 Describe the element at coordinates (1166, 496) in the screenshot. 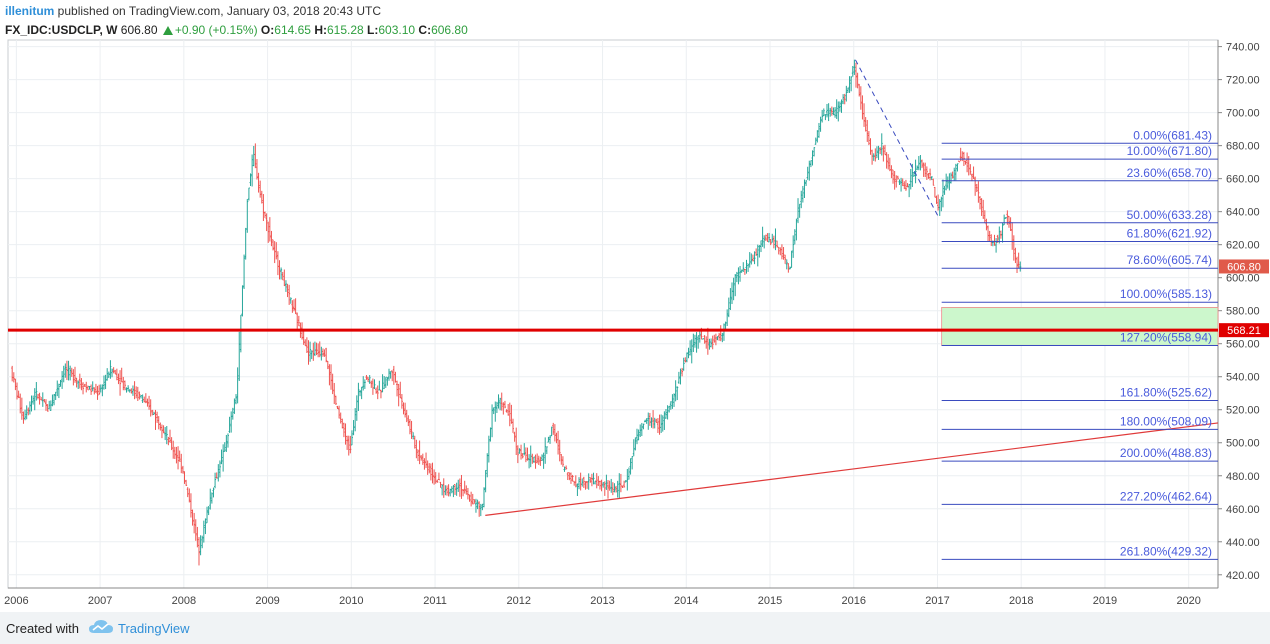

I see `fib-level-label: 227.20%(462.64)` at that location.